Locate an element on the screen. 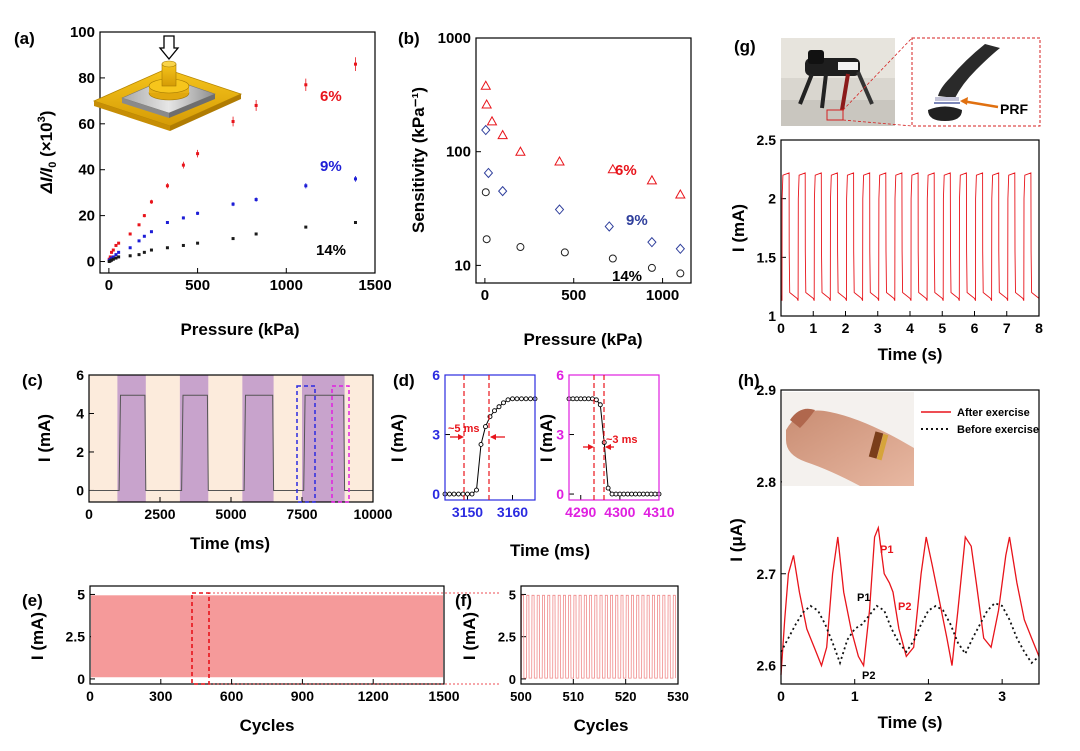  panel-g-label: (g) is located at coordinates (745, 46).